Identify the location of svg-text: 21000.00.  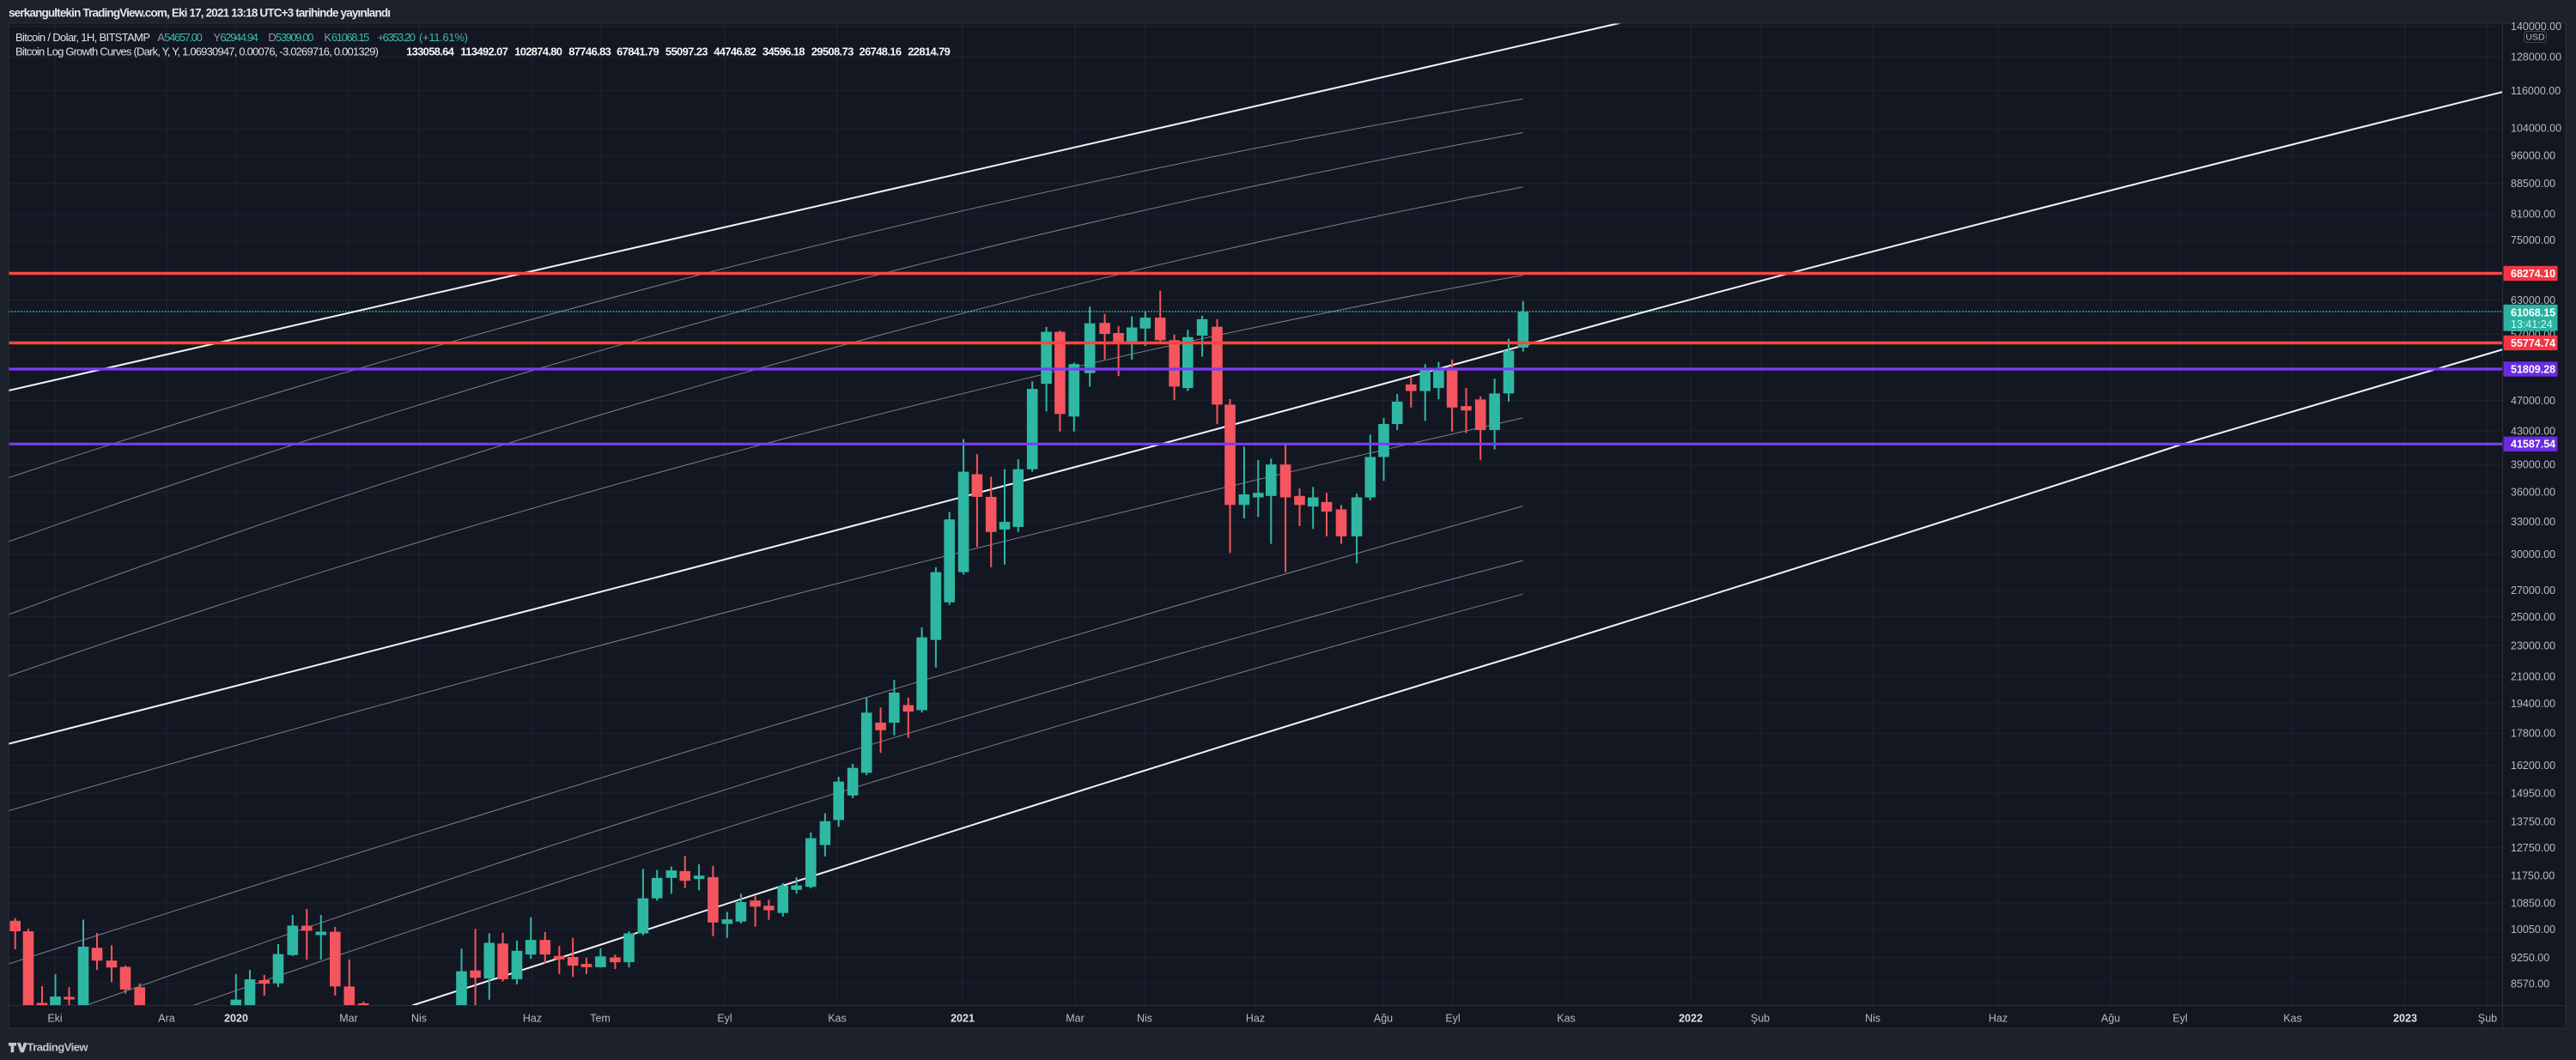
(2533, 677).